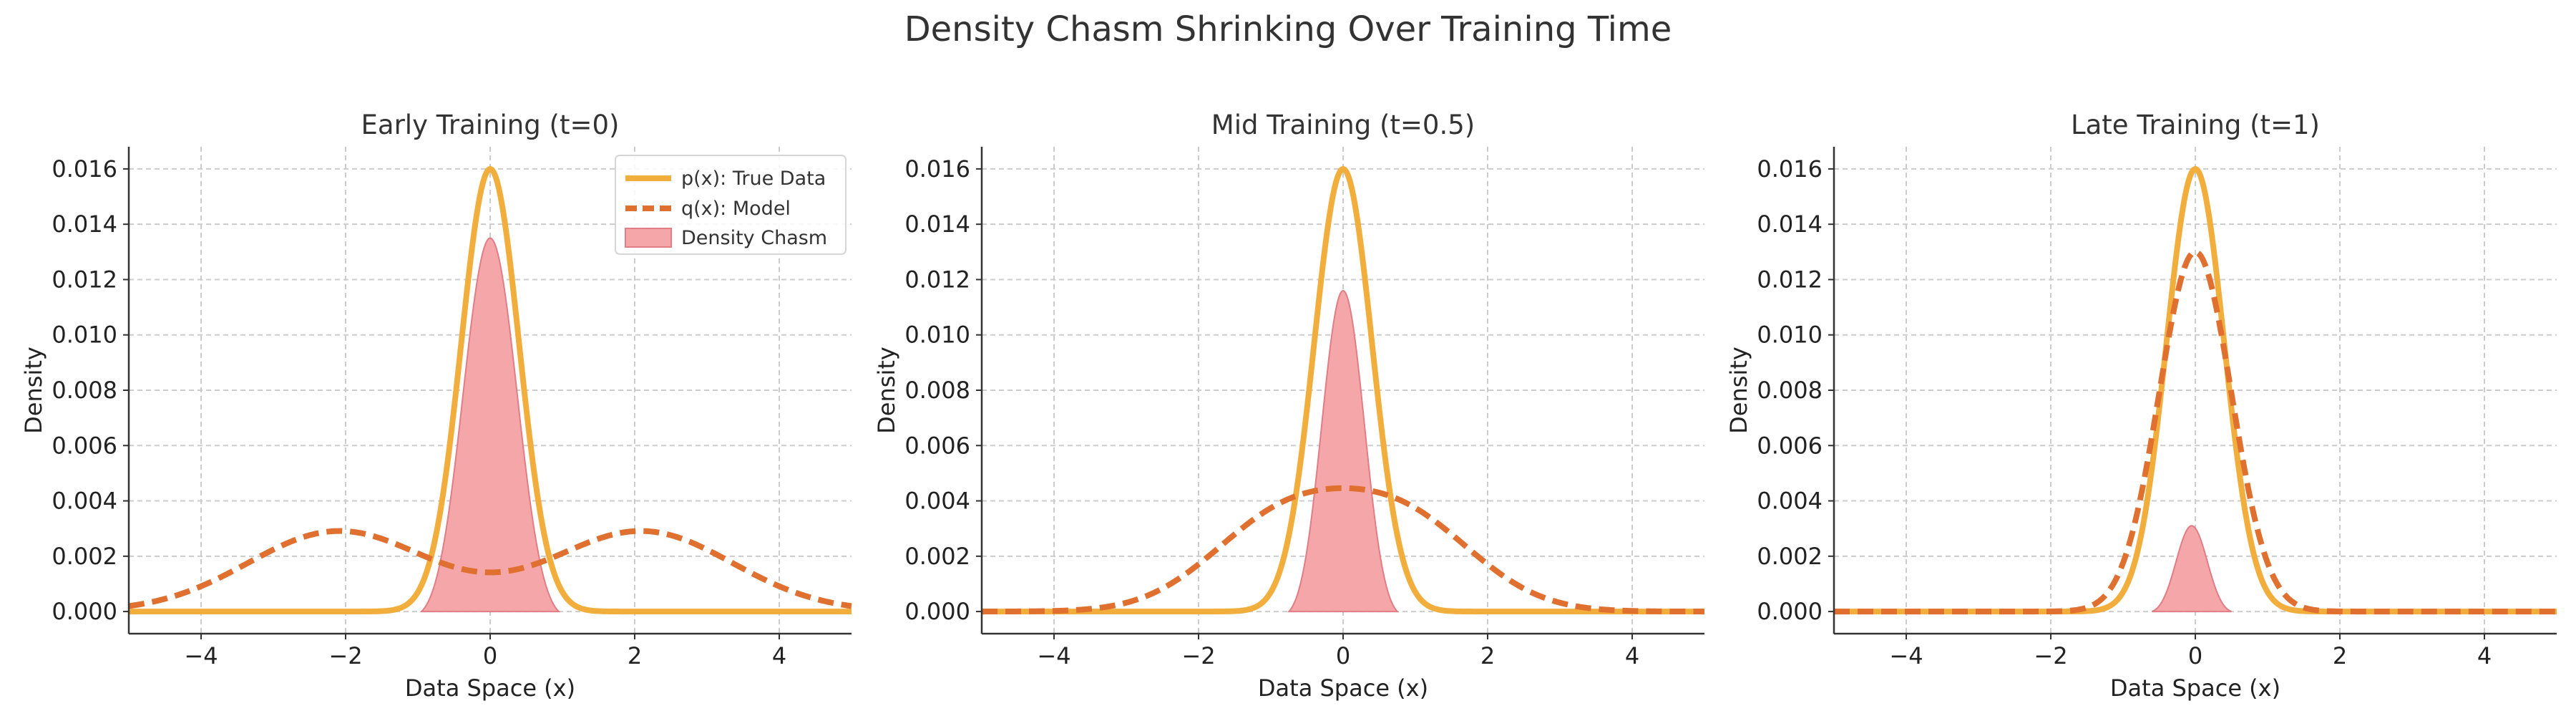  I want to click on legend-box, so click(731, 205).